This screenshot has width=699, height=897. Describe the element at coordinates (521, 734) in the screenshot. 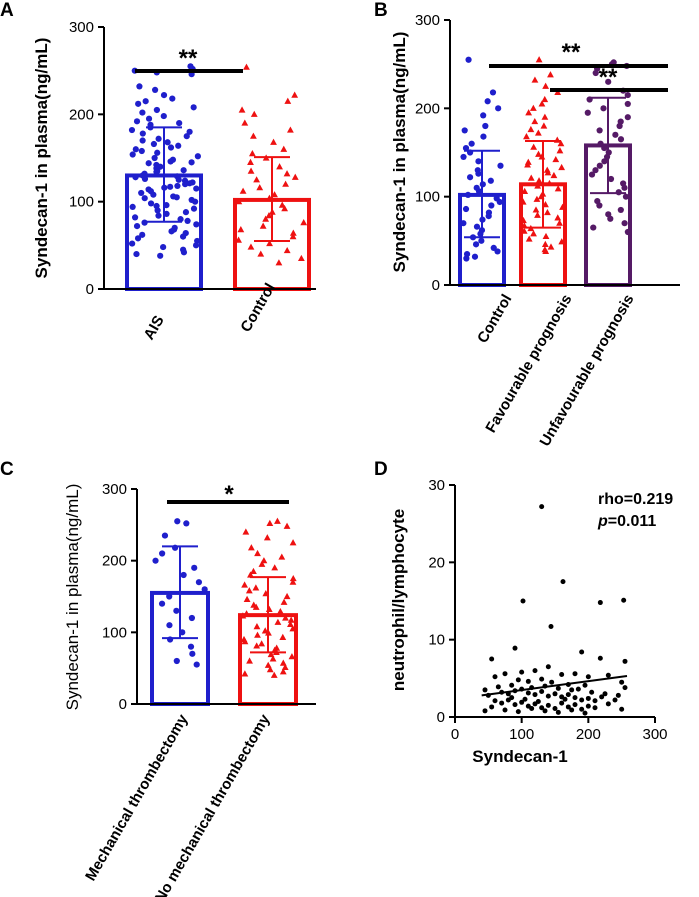

I see `x-tick-label: 100` at that location.